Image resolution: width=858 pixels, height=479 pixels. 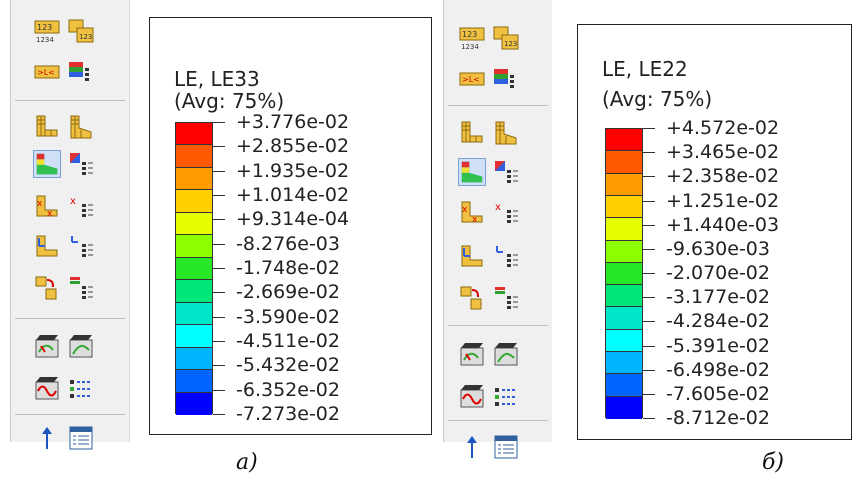 I want to click on legend-tick-label: +1.440e-03, so click(x=723, y=224).